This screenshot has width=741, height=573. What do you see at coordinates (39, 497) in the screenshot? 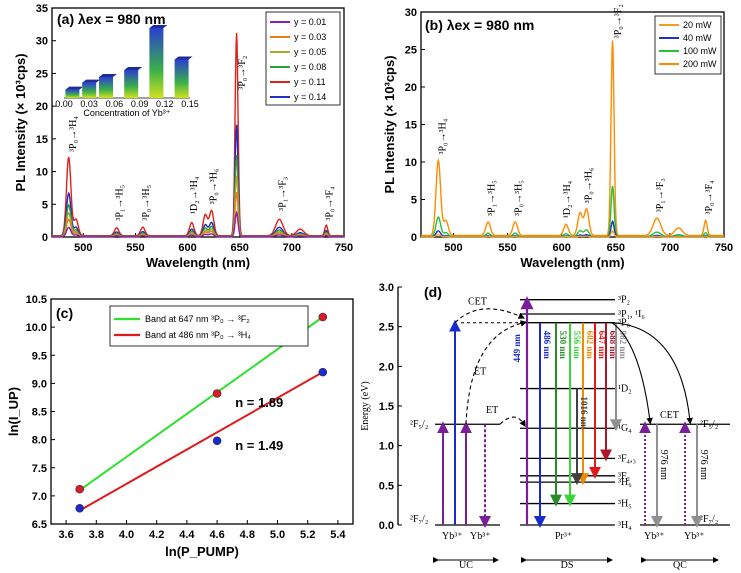
I see `panel-c-ytick-label: 7.0` at bounding box center [39, 497].